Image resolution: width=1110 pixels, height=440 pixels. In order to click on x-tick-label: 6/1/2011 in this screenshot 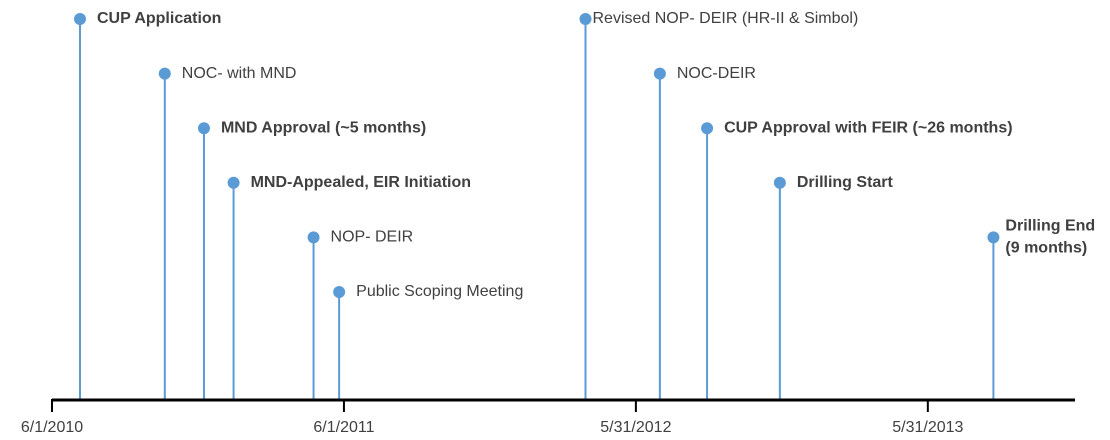, I will do `click(343, 427)`.